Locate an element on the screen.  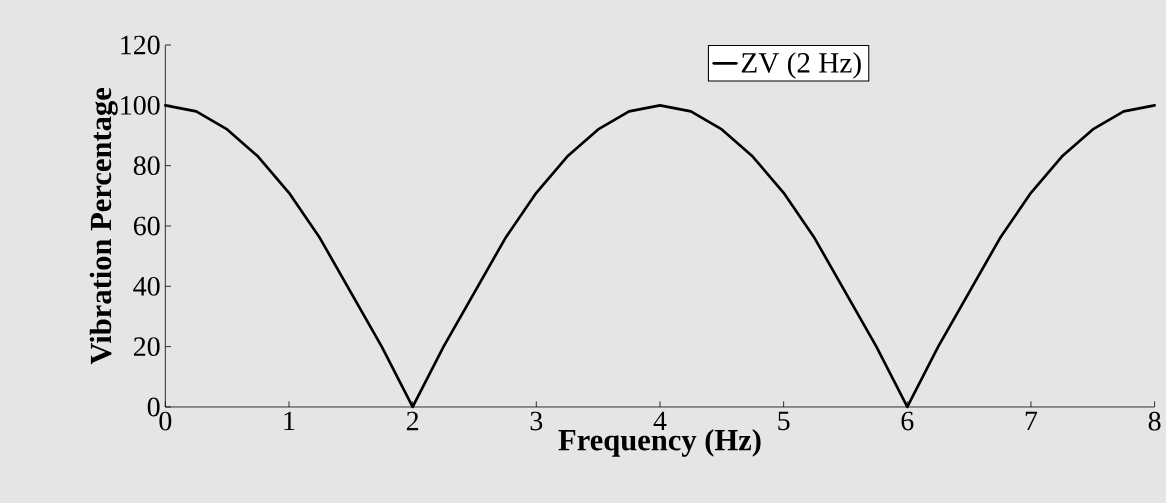
y-tick-label: 60 is located at coordinates (146, 226).